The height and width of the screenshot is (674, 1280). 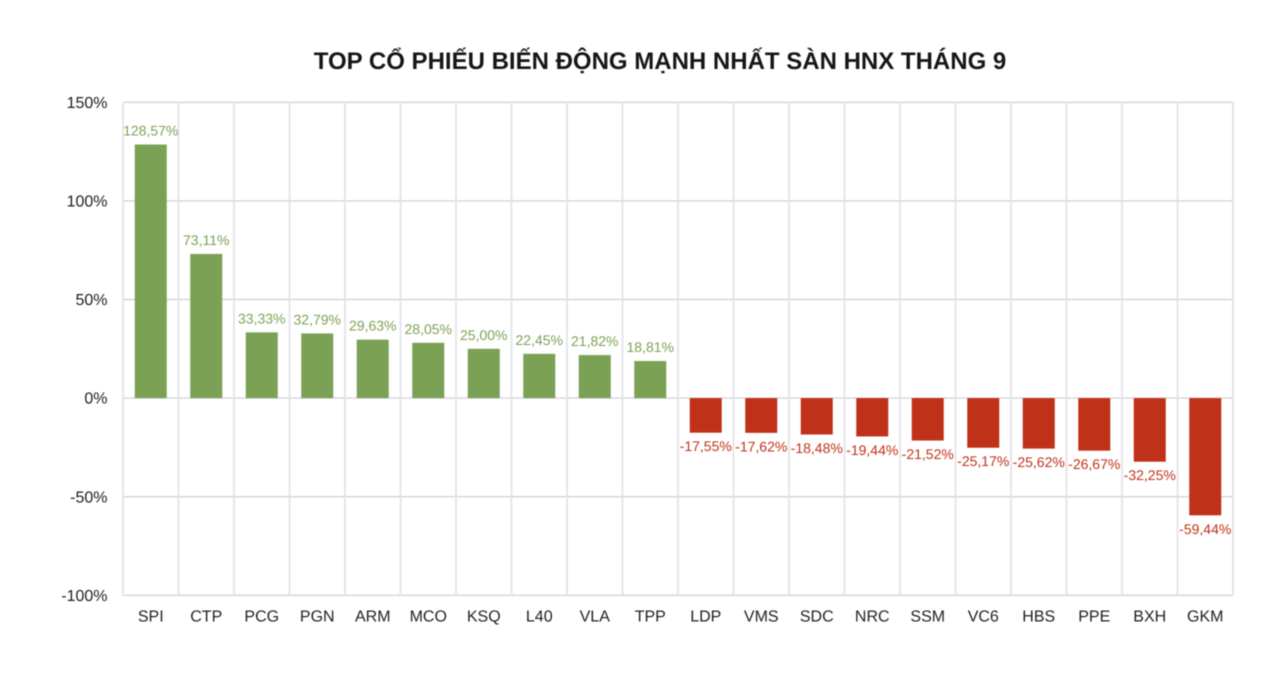 What do you see at coordinates (650, 617) in the screenshot?
I see `svg-text: TPP` at bounding box center [650, 617].